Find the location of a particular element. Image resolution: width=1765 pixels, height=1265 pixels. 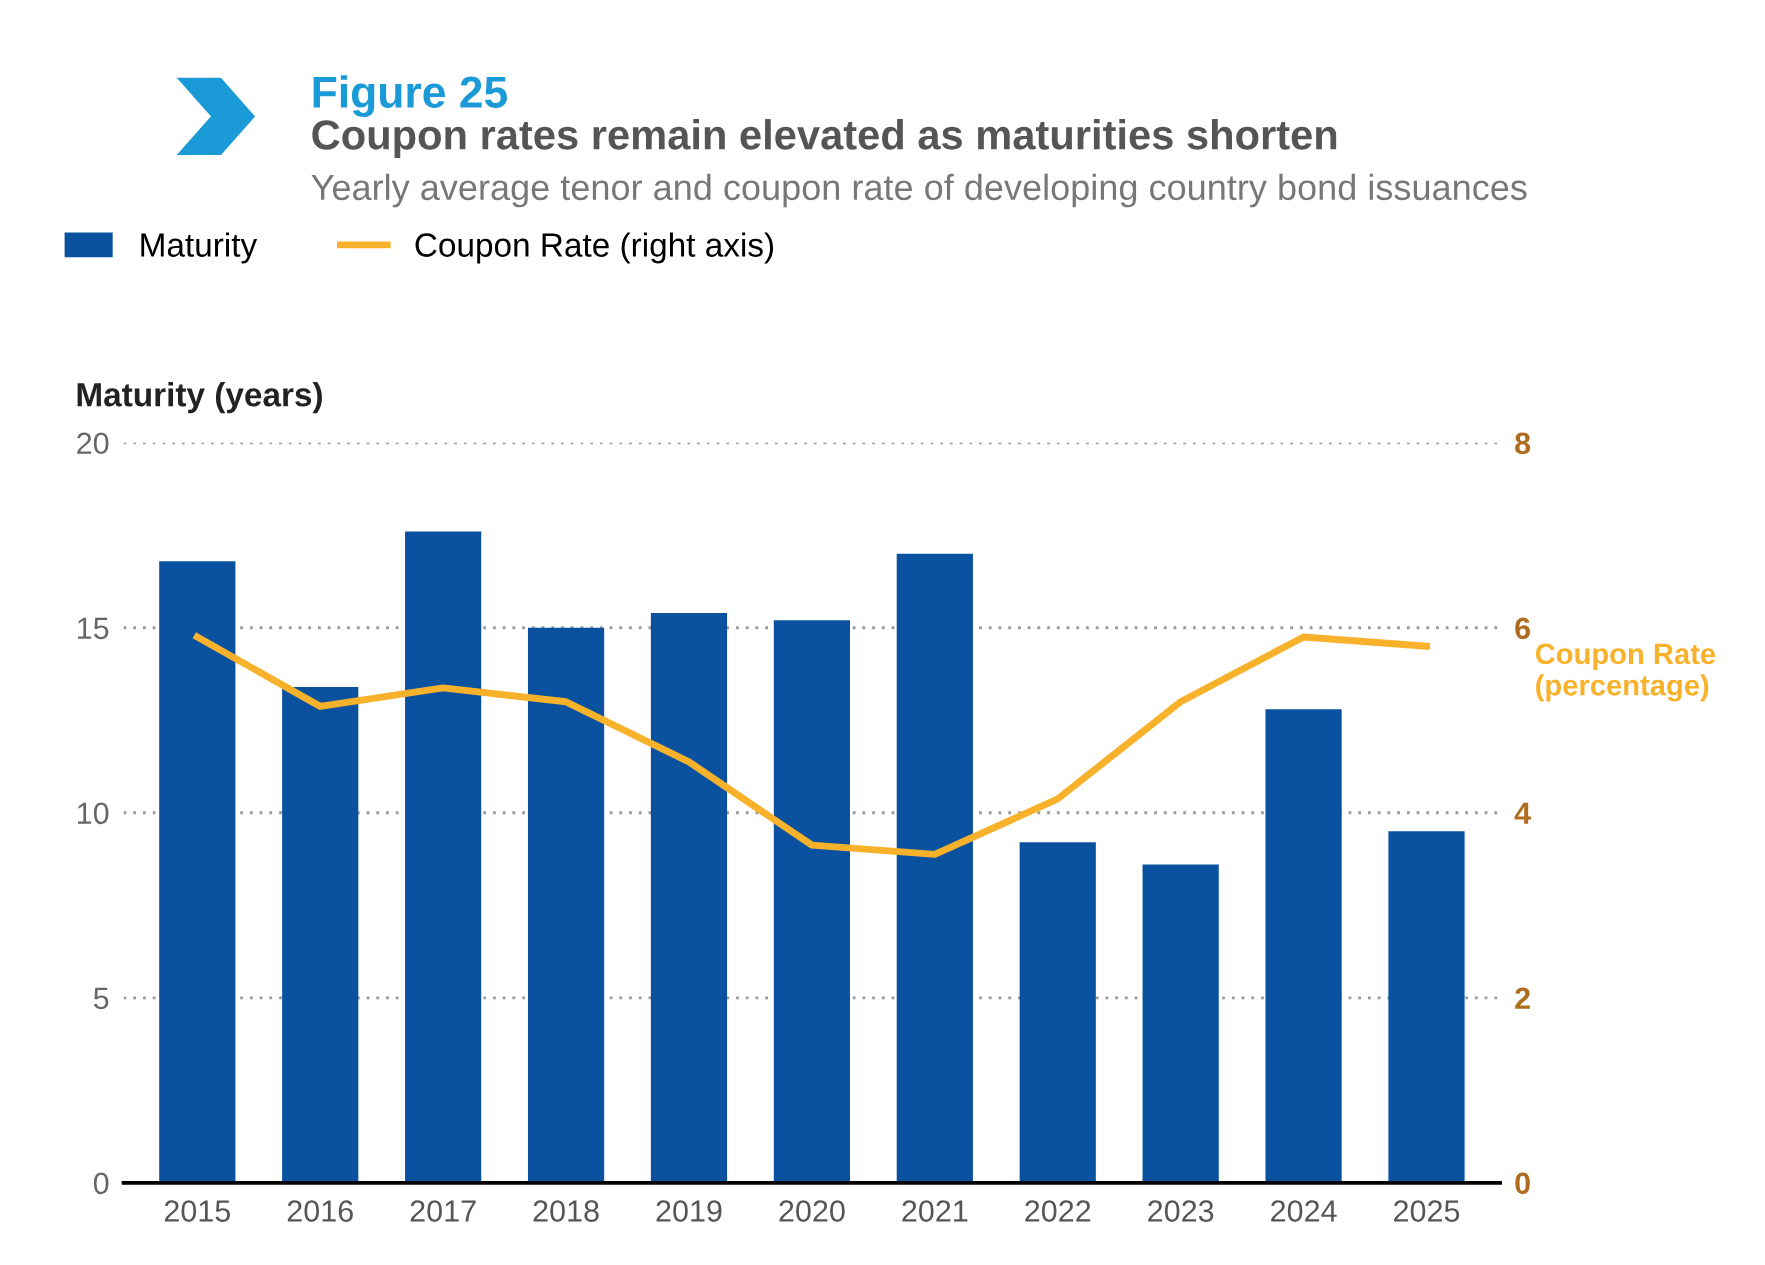

legend-label: Coupon Rate (right axis) is located at coordinates (594, 248).